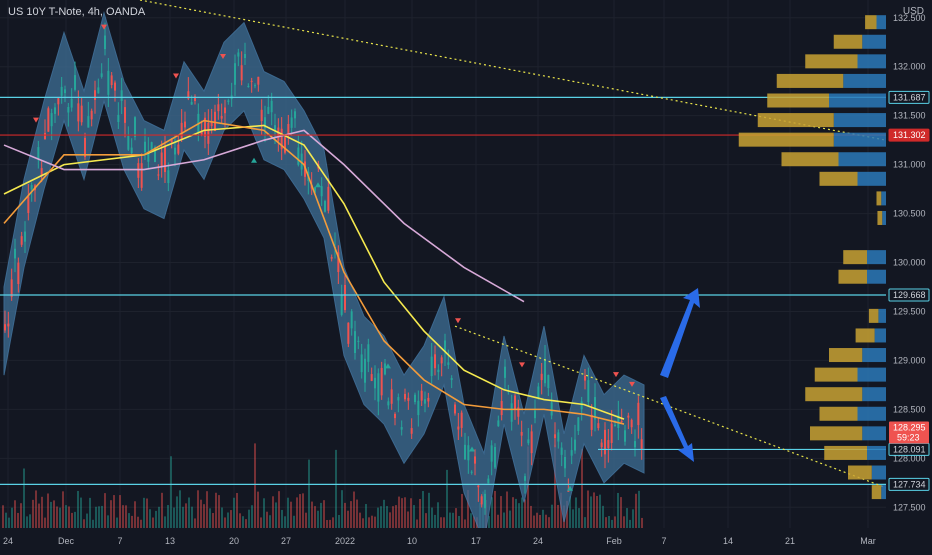 This screenshot has height=555, width=932. Describe the element at coordinates (909, 116) in the screenshot. I see `y-tick-label: 131.500` at that location.